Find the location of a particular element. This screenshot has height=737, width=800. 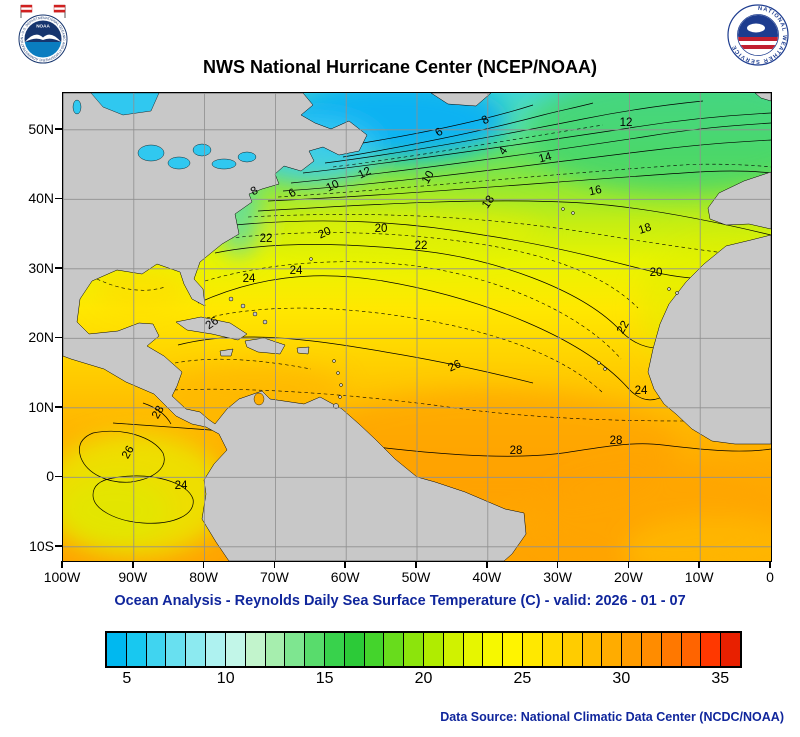

noaa-text: NOAA is located at coordinates (43, 26).